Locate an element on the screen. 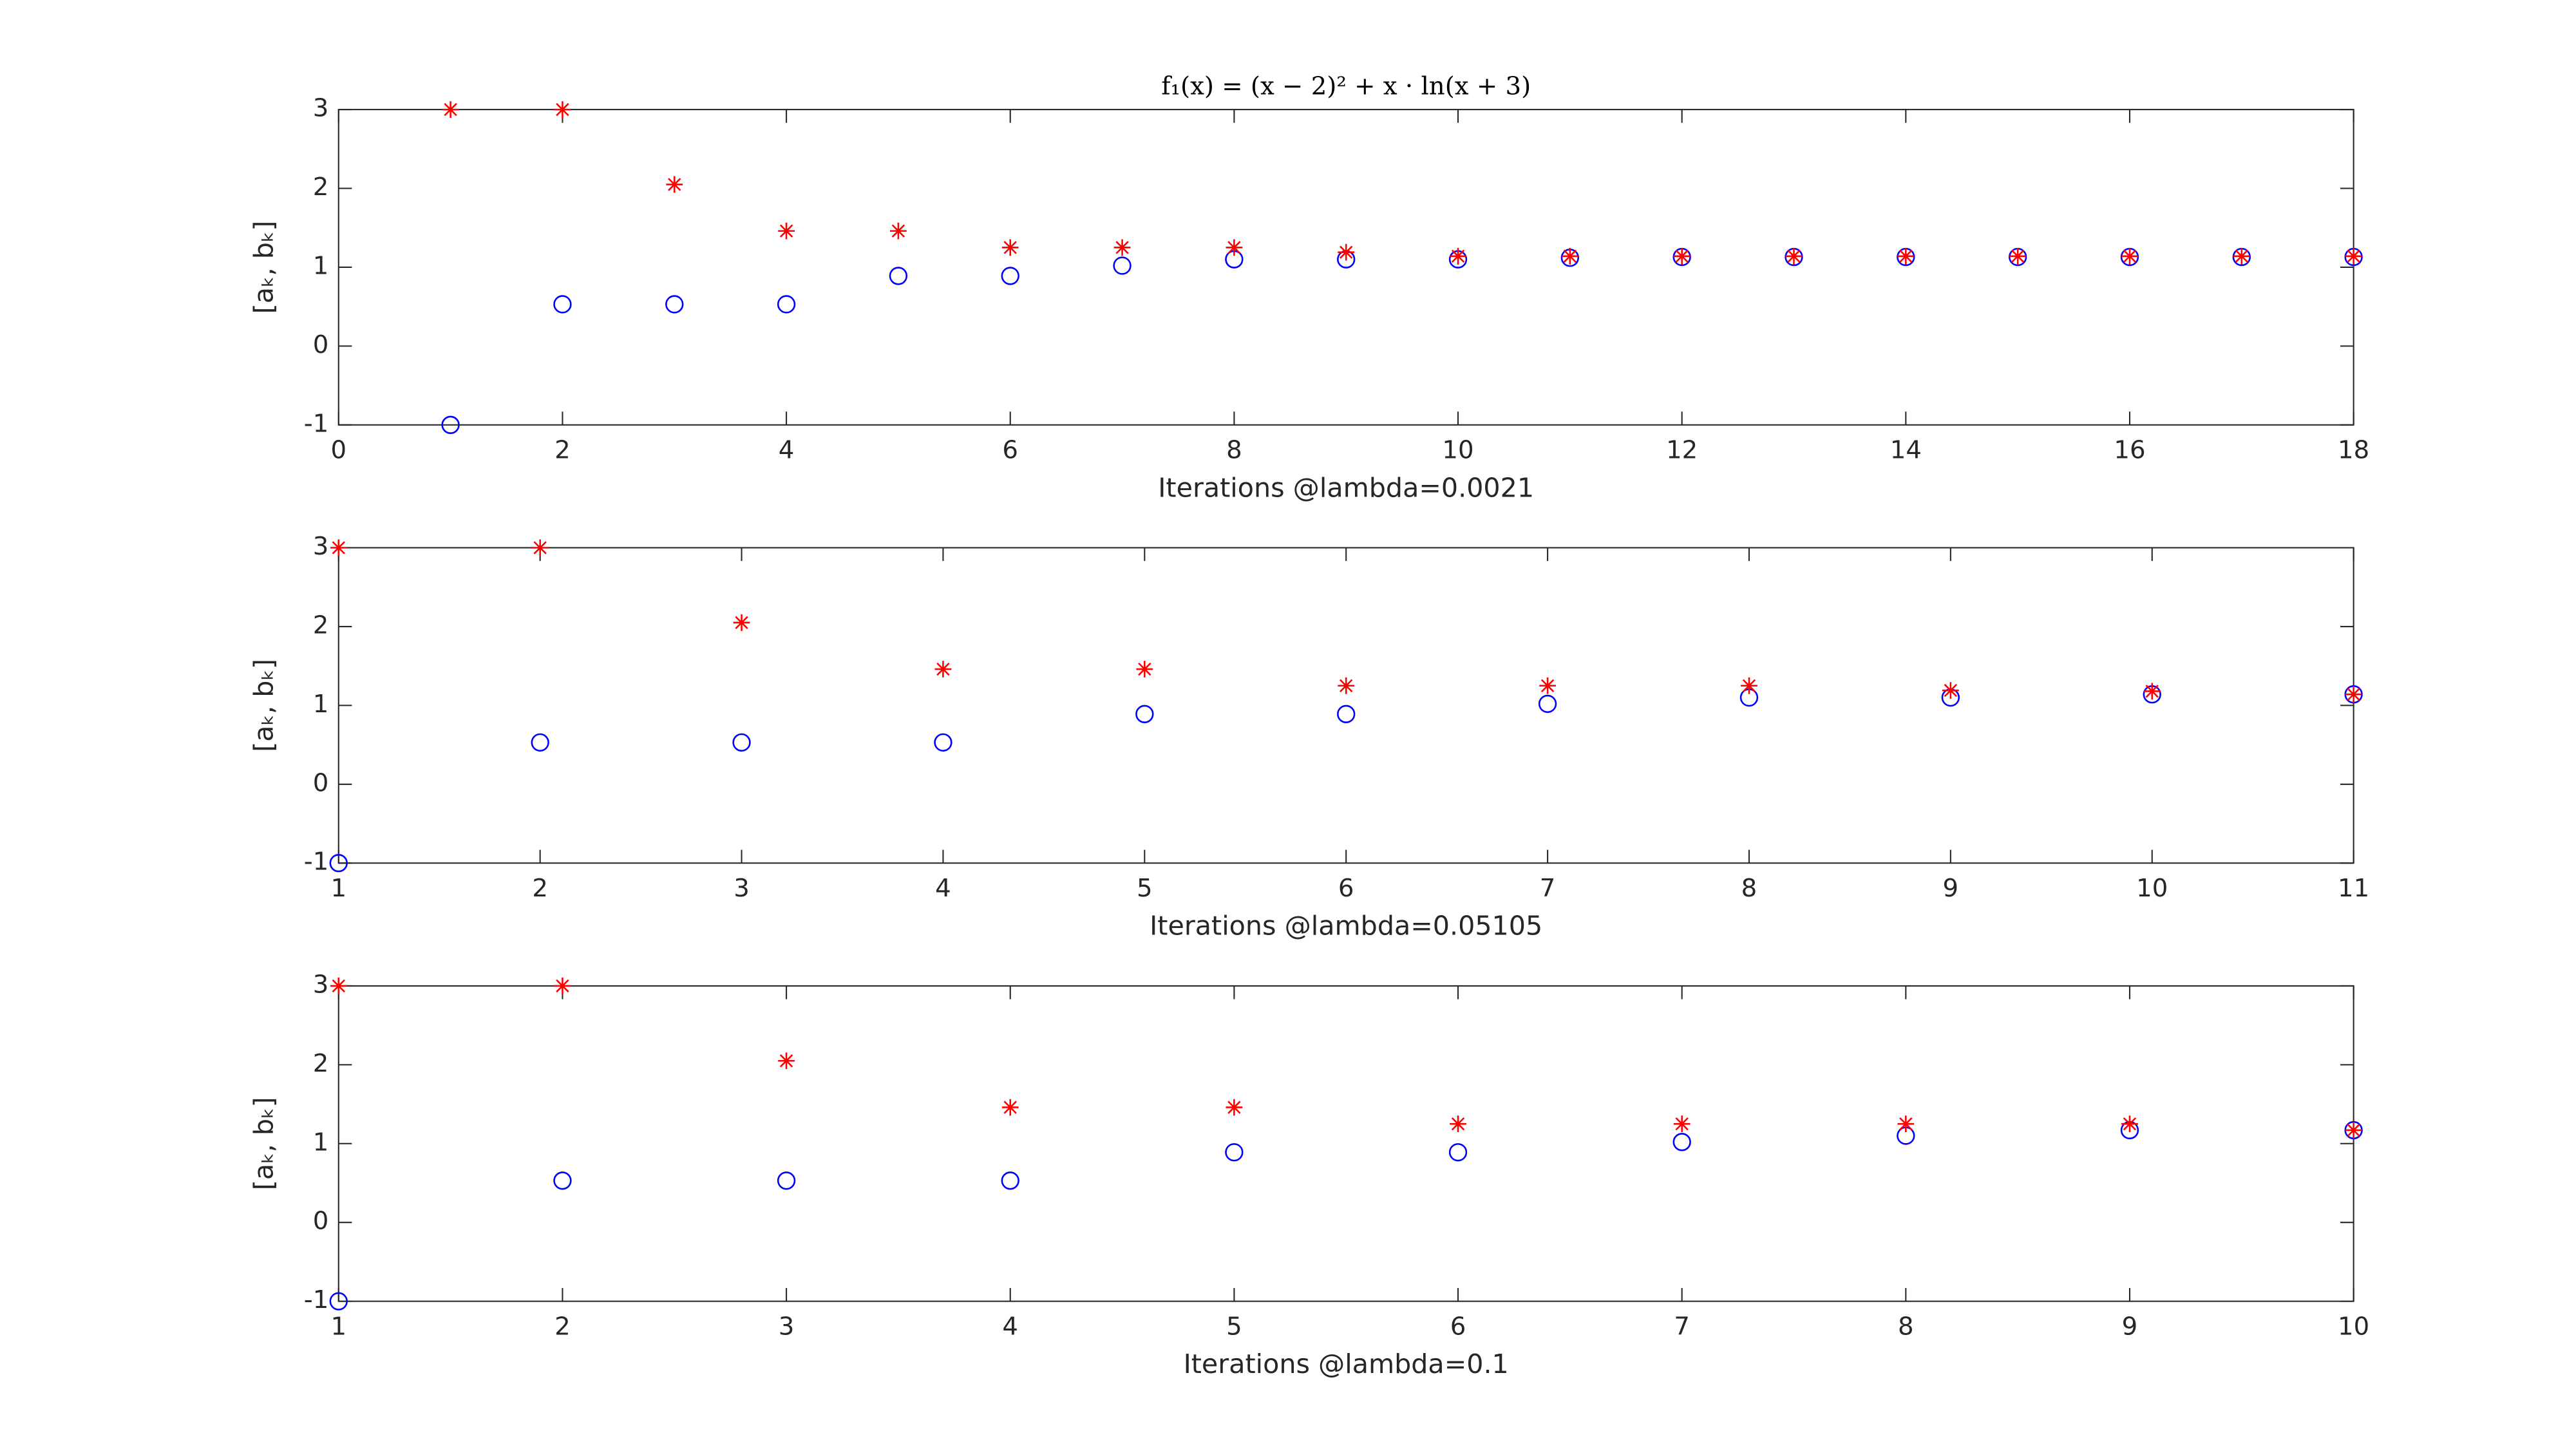 This screenshot has height=1449, width=2576. x-axis-label: Iterations @lambda=0.0021 is located at coordinates (1346, 487).